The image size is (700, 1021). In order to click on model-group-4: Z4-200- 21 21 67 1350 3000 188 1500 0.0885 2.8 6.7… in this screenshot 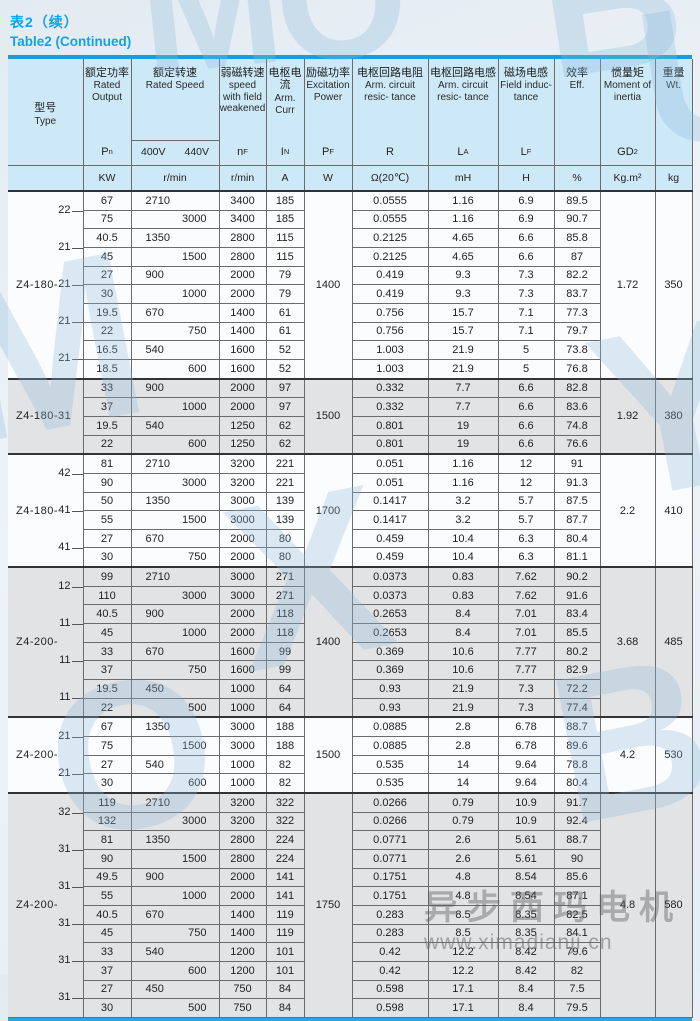, I will do `click(350, 755)`.